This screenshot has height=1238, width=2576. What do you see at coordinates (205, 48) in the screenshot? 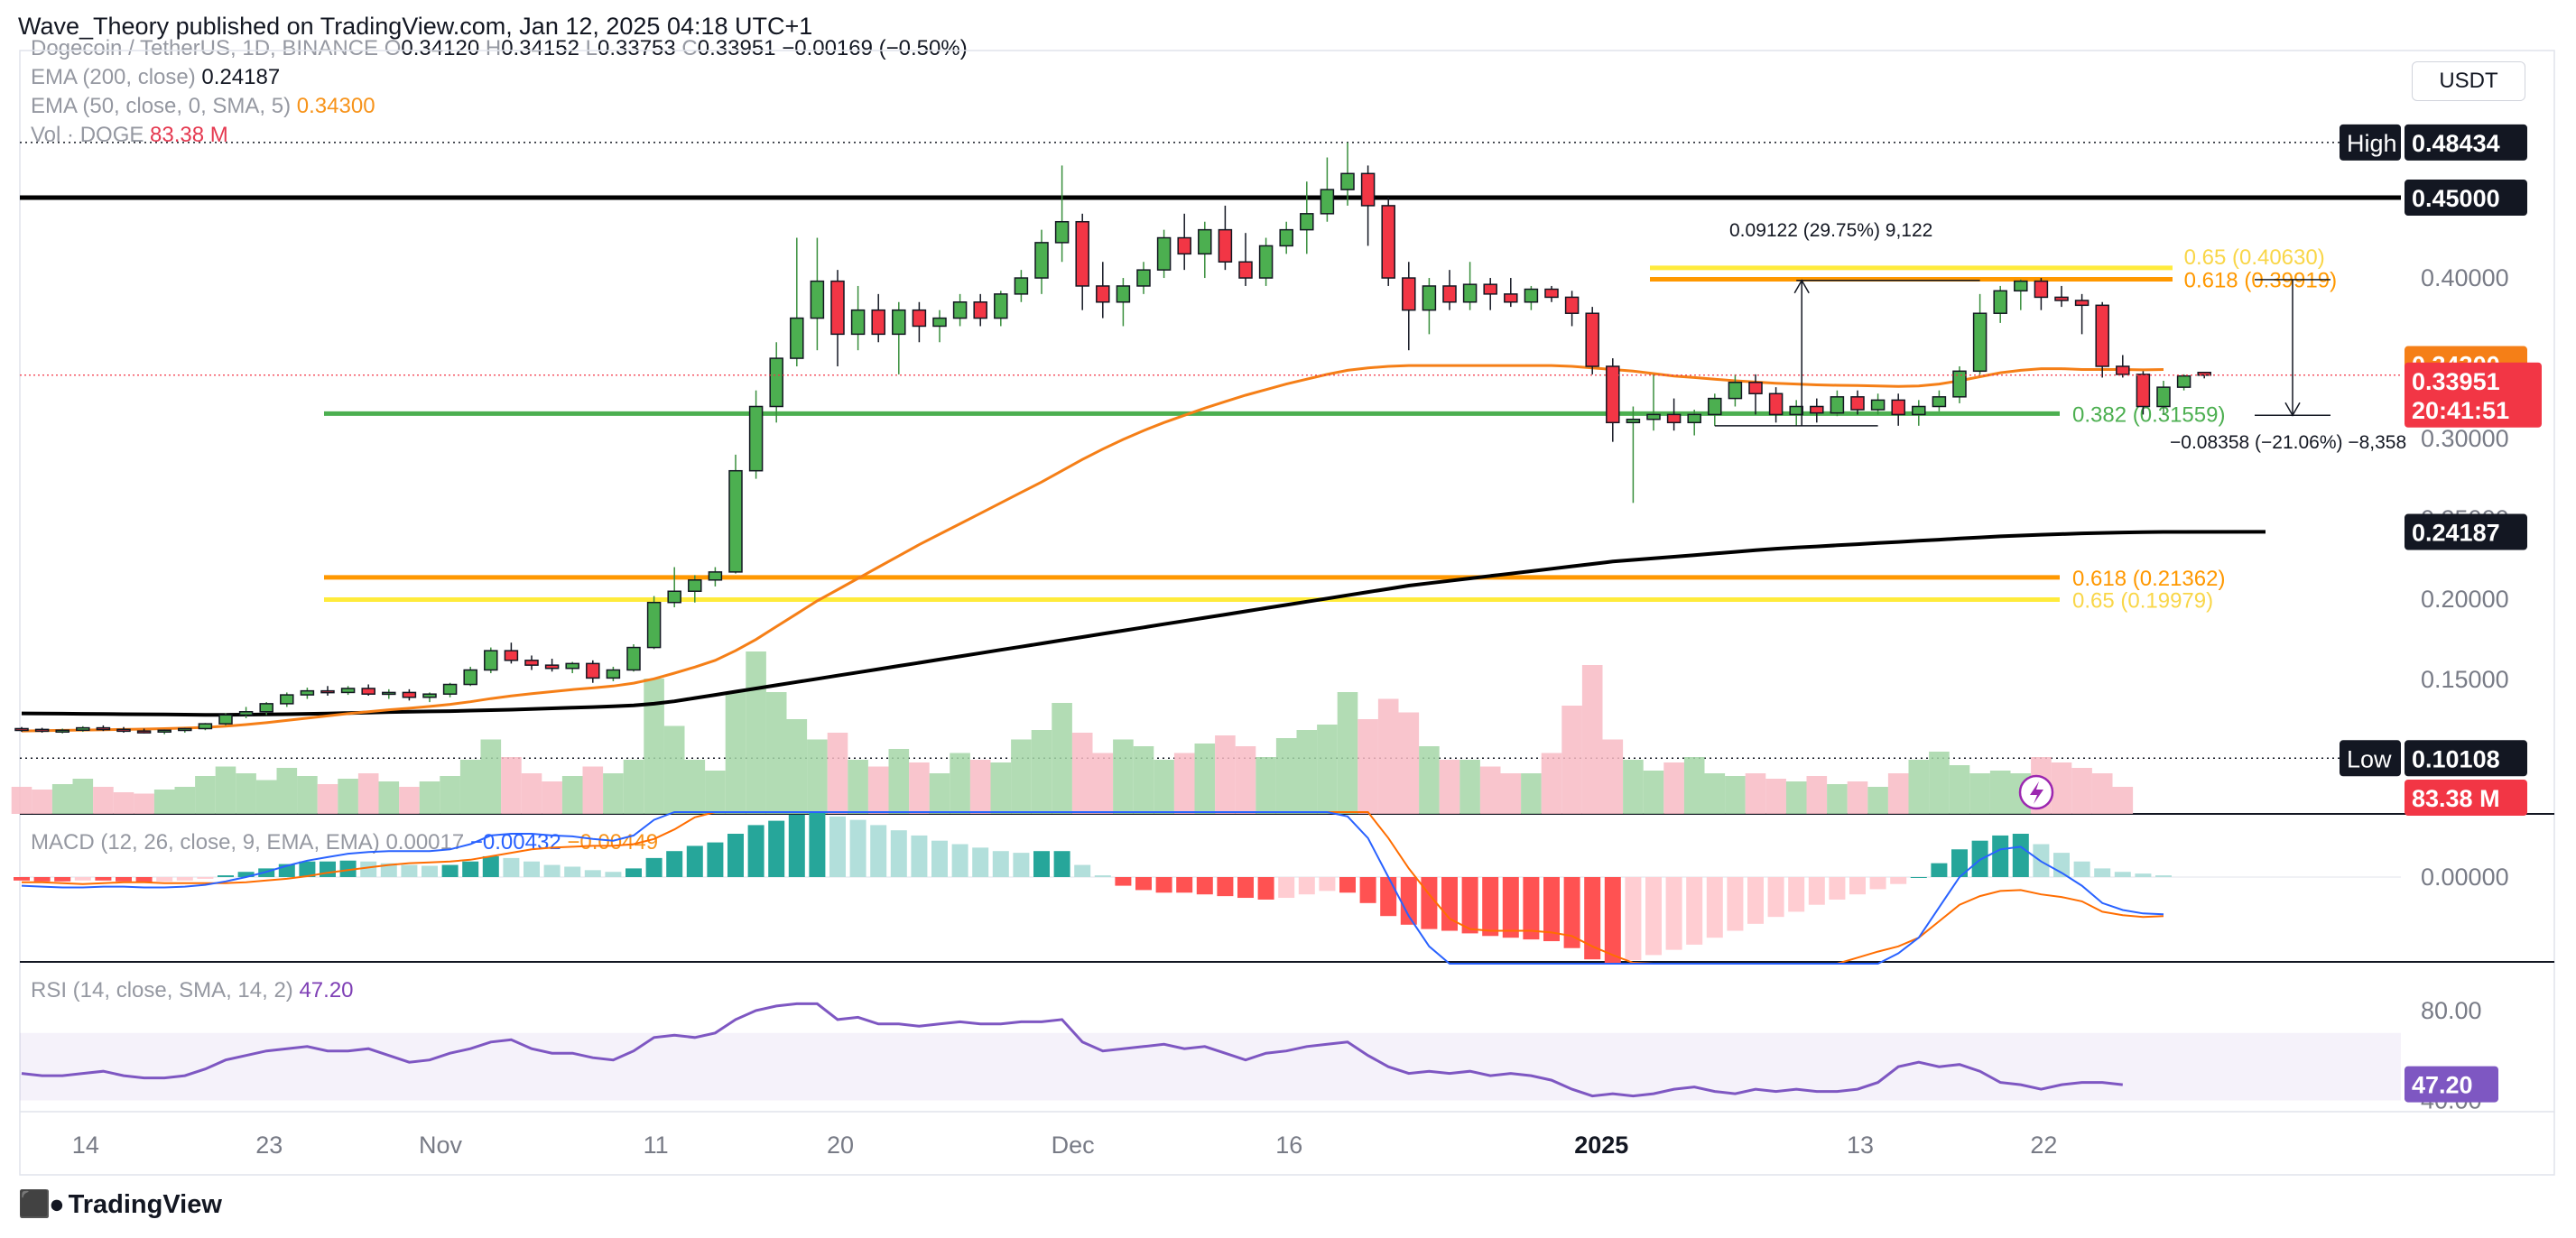
I see `legend-symbol: Dogecoin / TetherUS, 1D, BINANCE` at bounding box center [205, 48].